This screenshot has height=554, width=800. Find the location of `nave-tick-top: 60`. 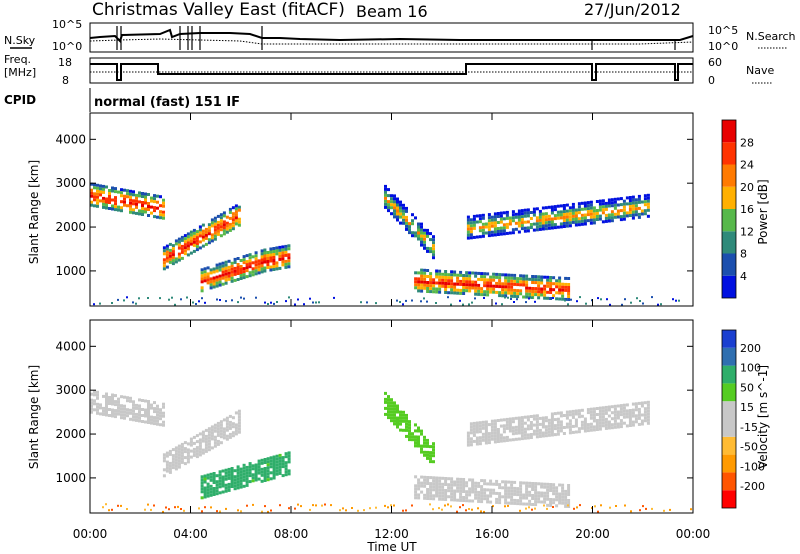

nave-tick-top: 60 is located at coordinates (715, 62).